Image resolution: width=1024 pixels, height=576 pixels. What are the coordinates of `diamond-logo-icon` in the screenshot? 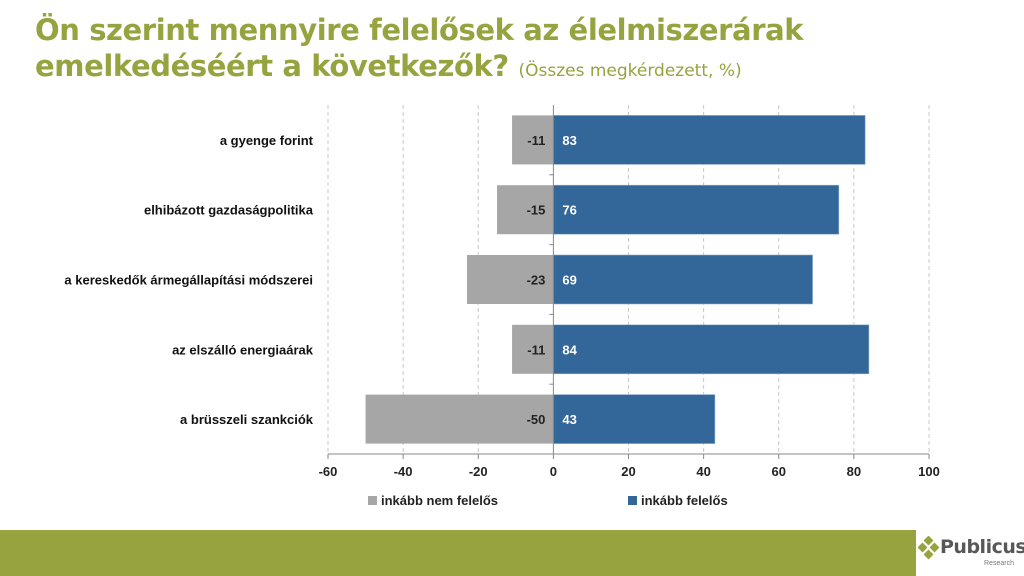 It's located at (929, 548).